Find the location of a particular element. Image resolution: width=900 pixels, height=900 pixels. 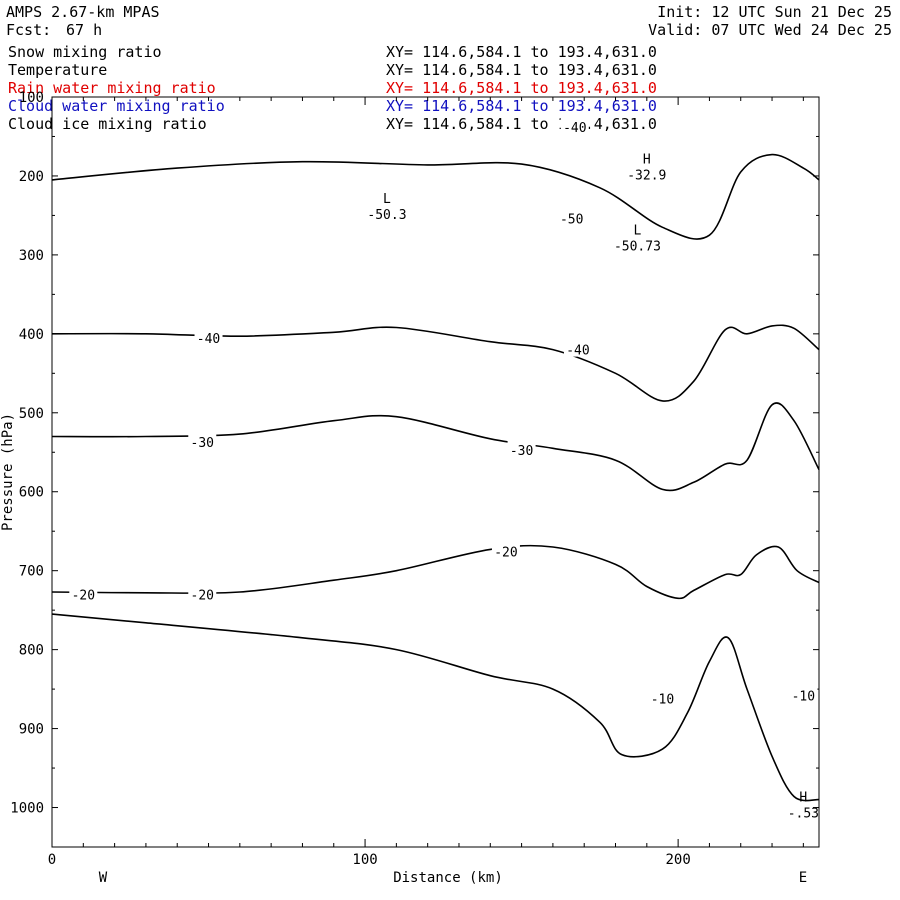

y-tick-label: 300 is located at coordinates (31, 256).